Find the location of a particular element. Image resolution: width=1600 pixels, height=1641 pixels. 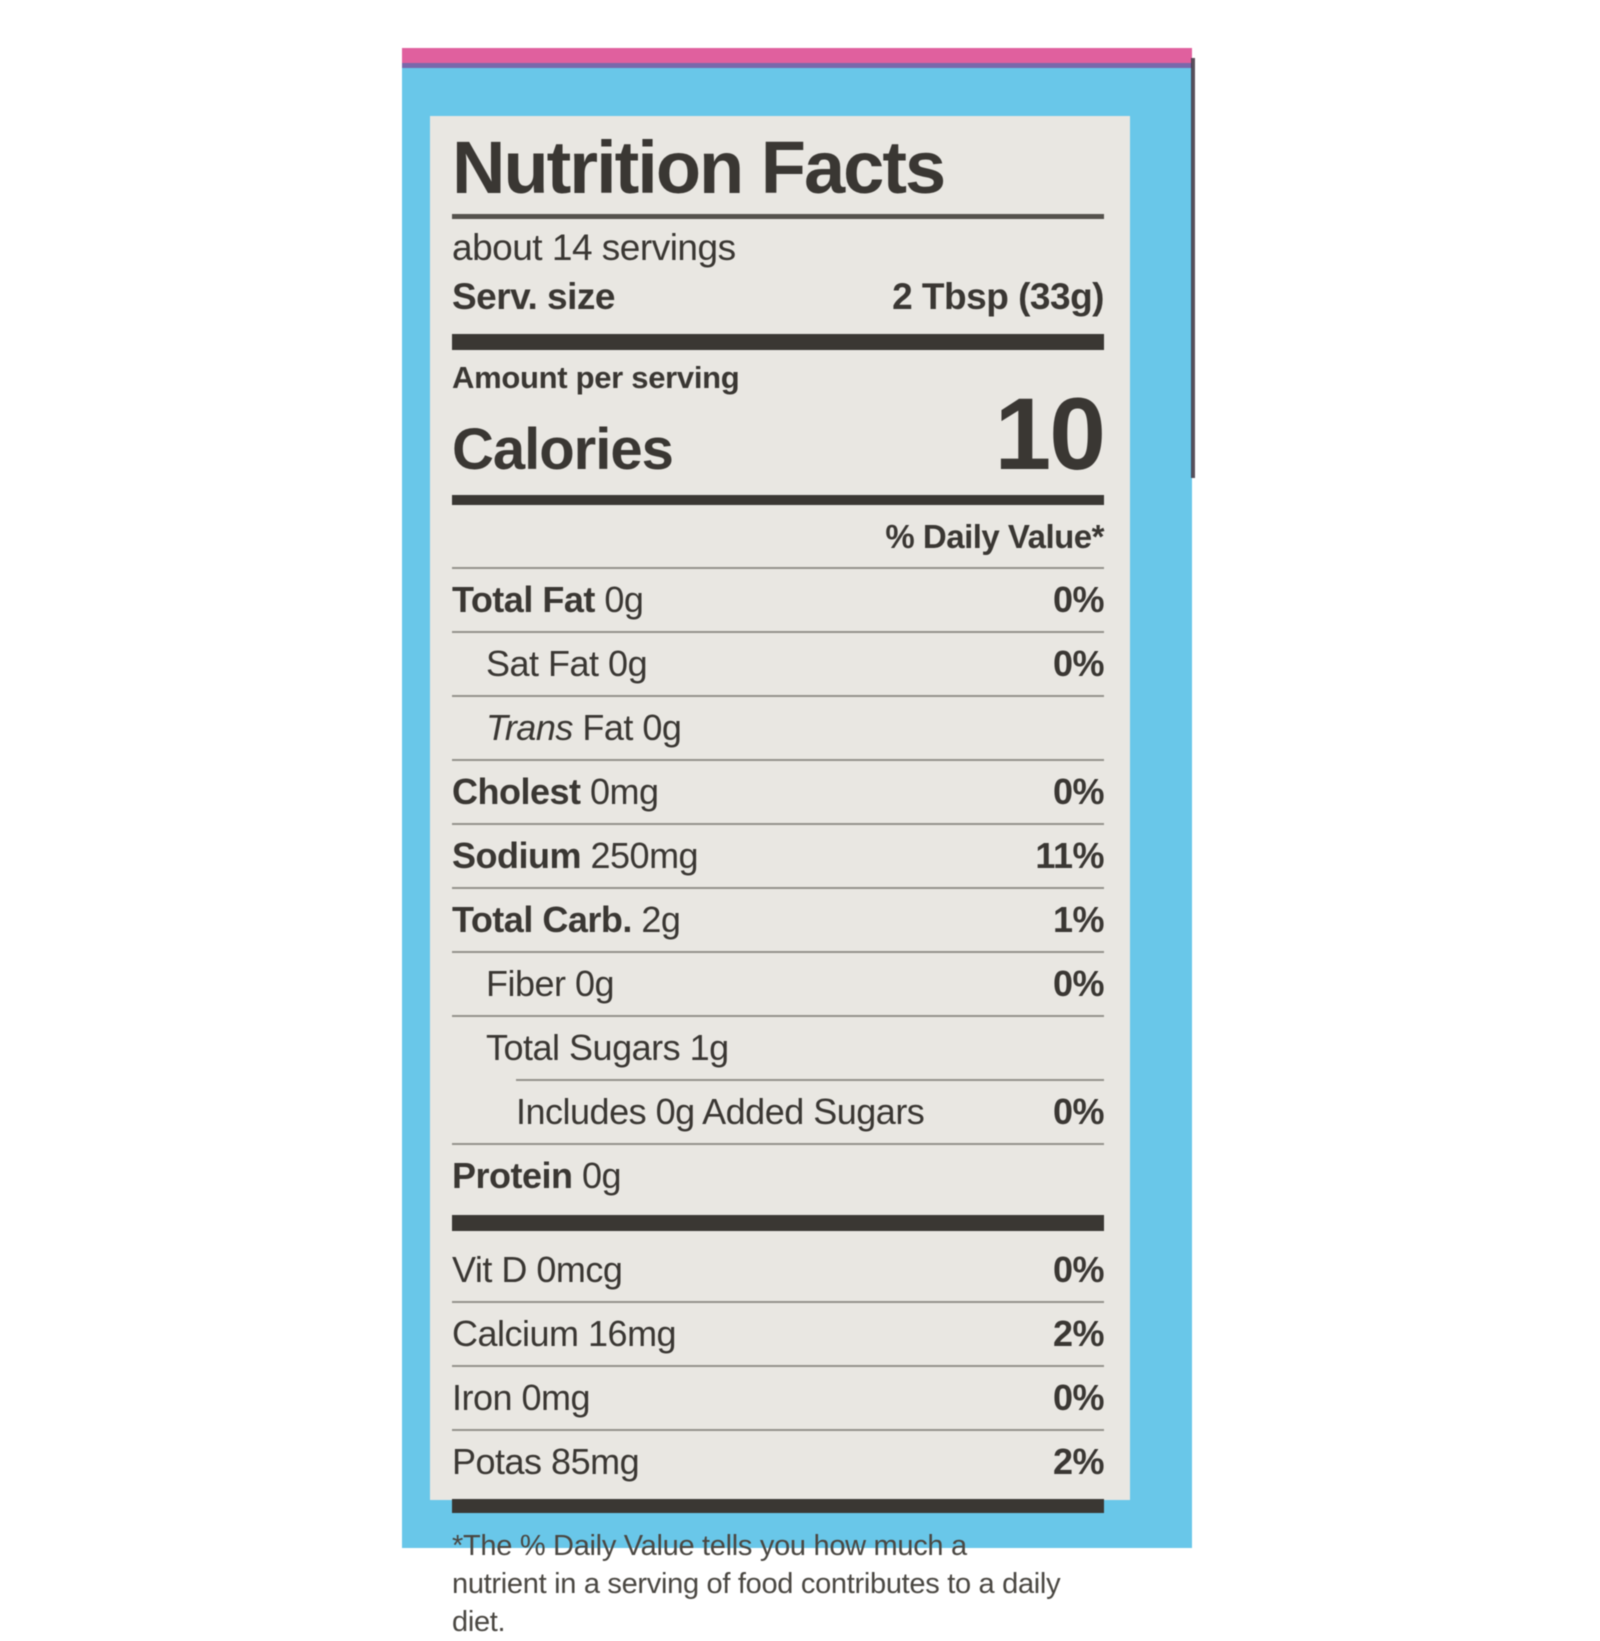

row-added-sugars: Includes 0g Added Sugars 0% is located at coordinates (810, 1111).